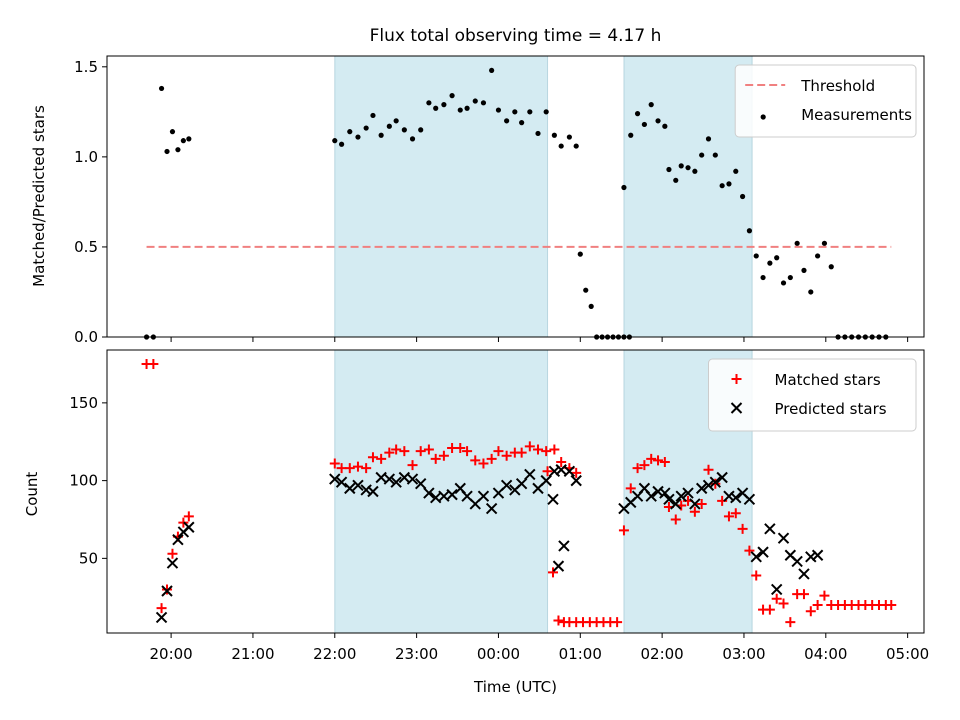 This screenshot has height=720, width=960. Describe the element at coordinates (170, 654) in the screenshot. I see `x-tick-label: 20:00` at that location.